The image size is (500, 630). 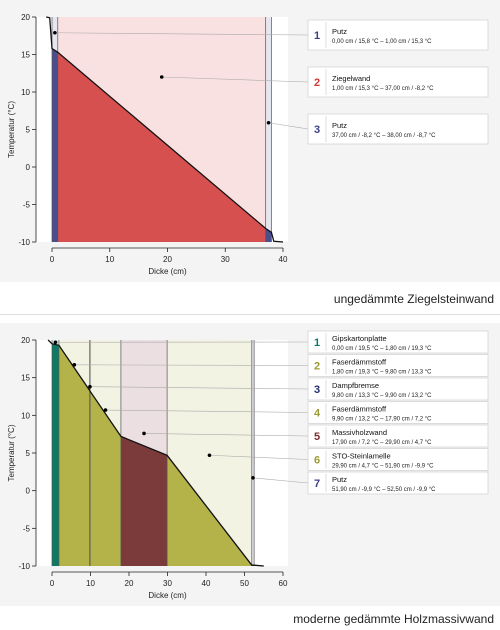 What do you see at coordinates (383, 467) in the screenshot?
I see `legend-layer-range-6: 29,90 cm / 4,7 °C – 51,90 cm / -9,9 °C` at bounding box center [383, 467].